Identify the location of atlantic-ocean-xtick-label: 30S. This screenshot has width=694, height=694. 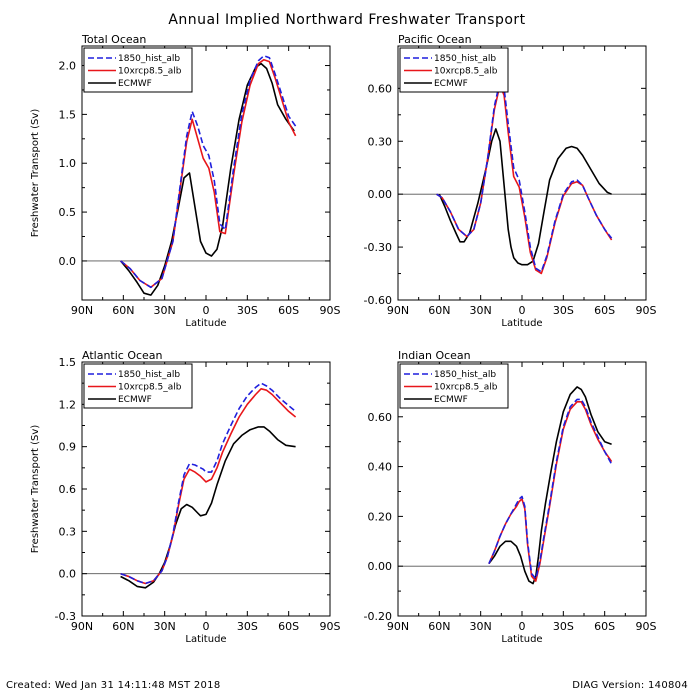
(247, 626).